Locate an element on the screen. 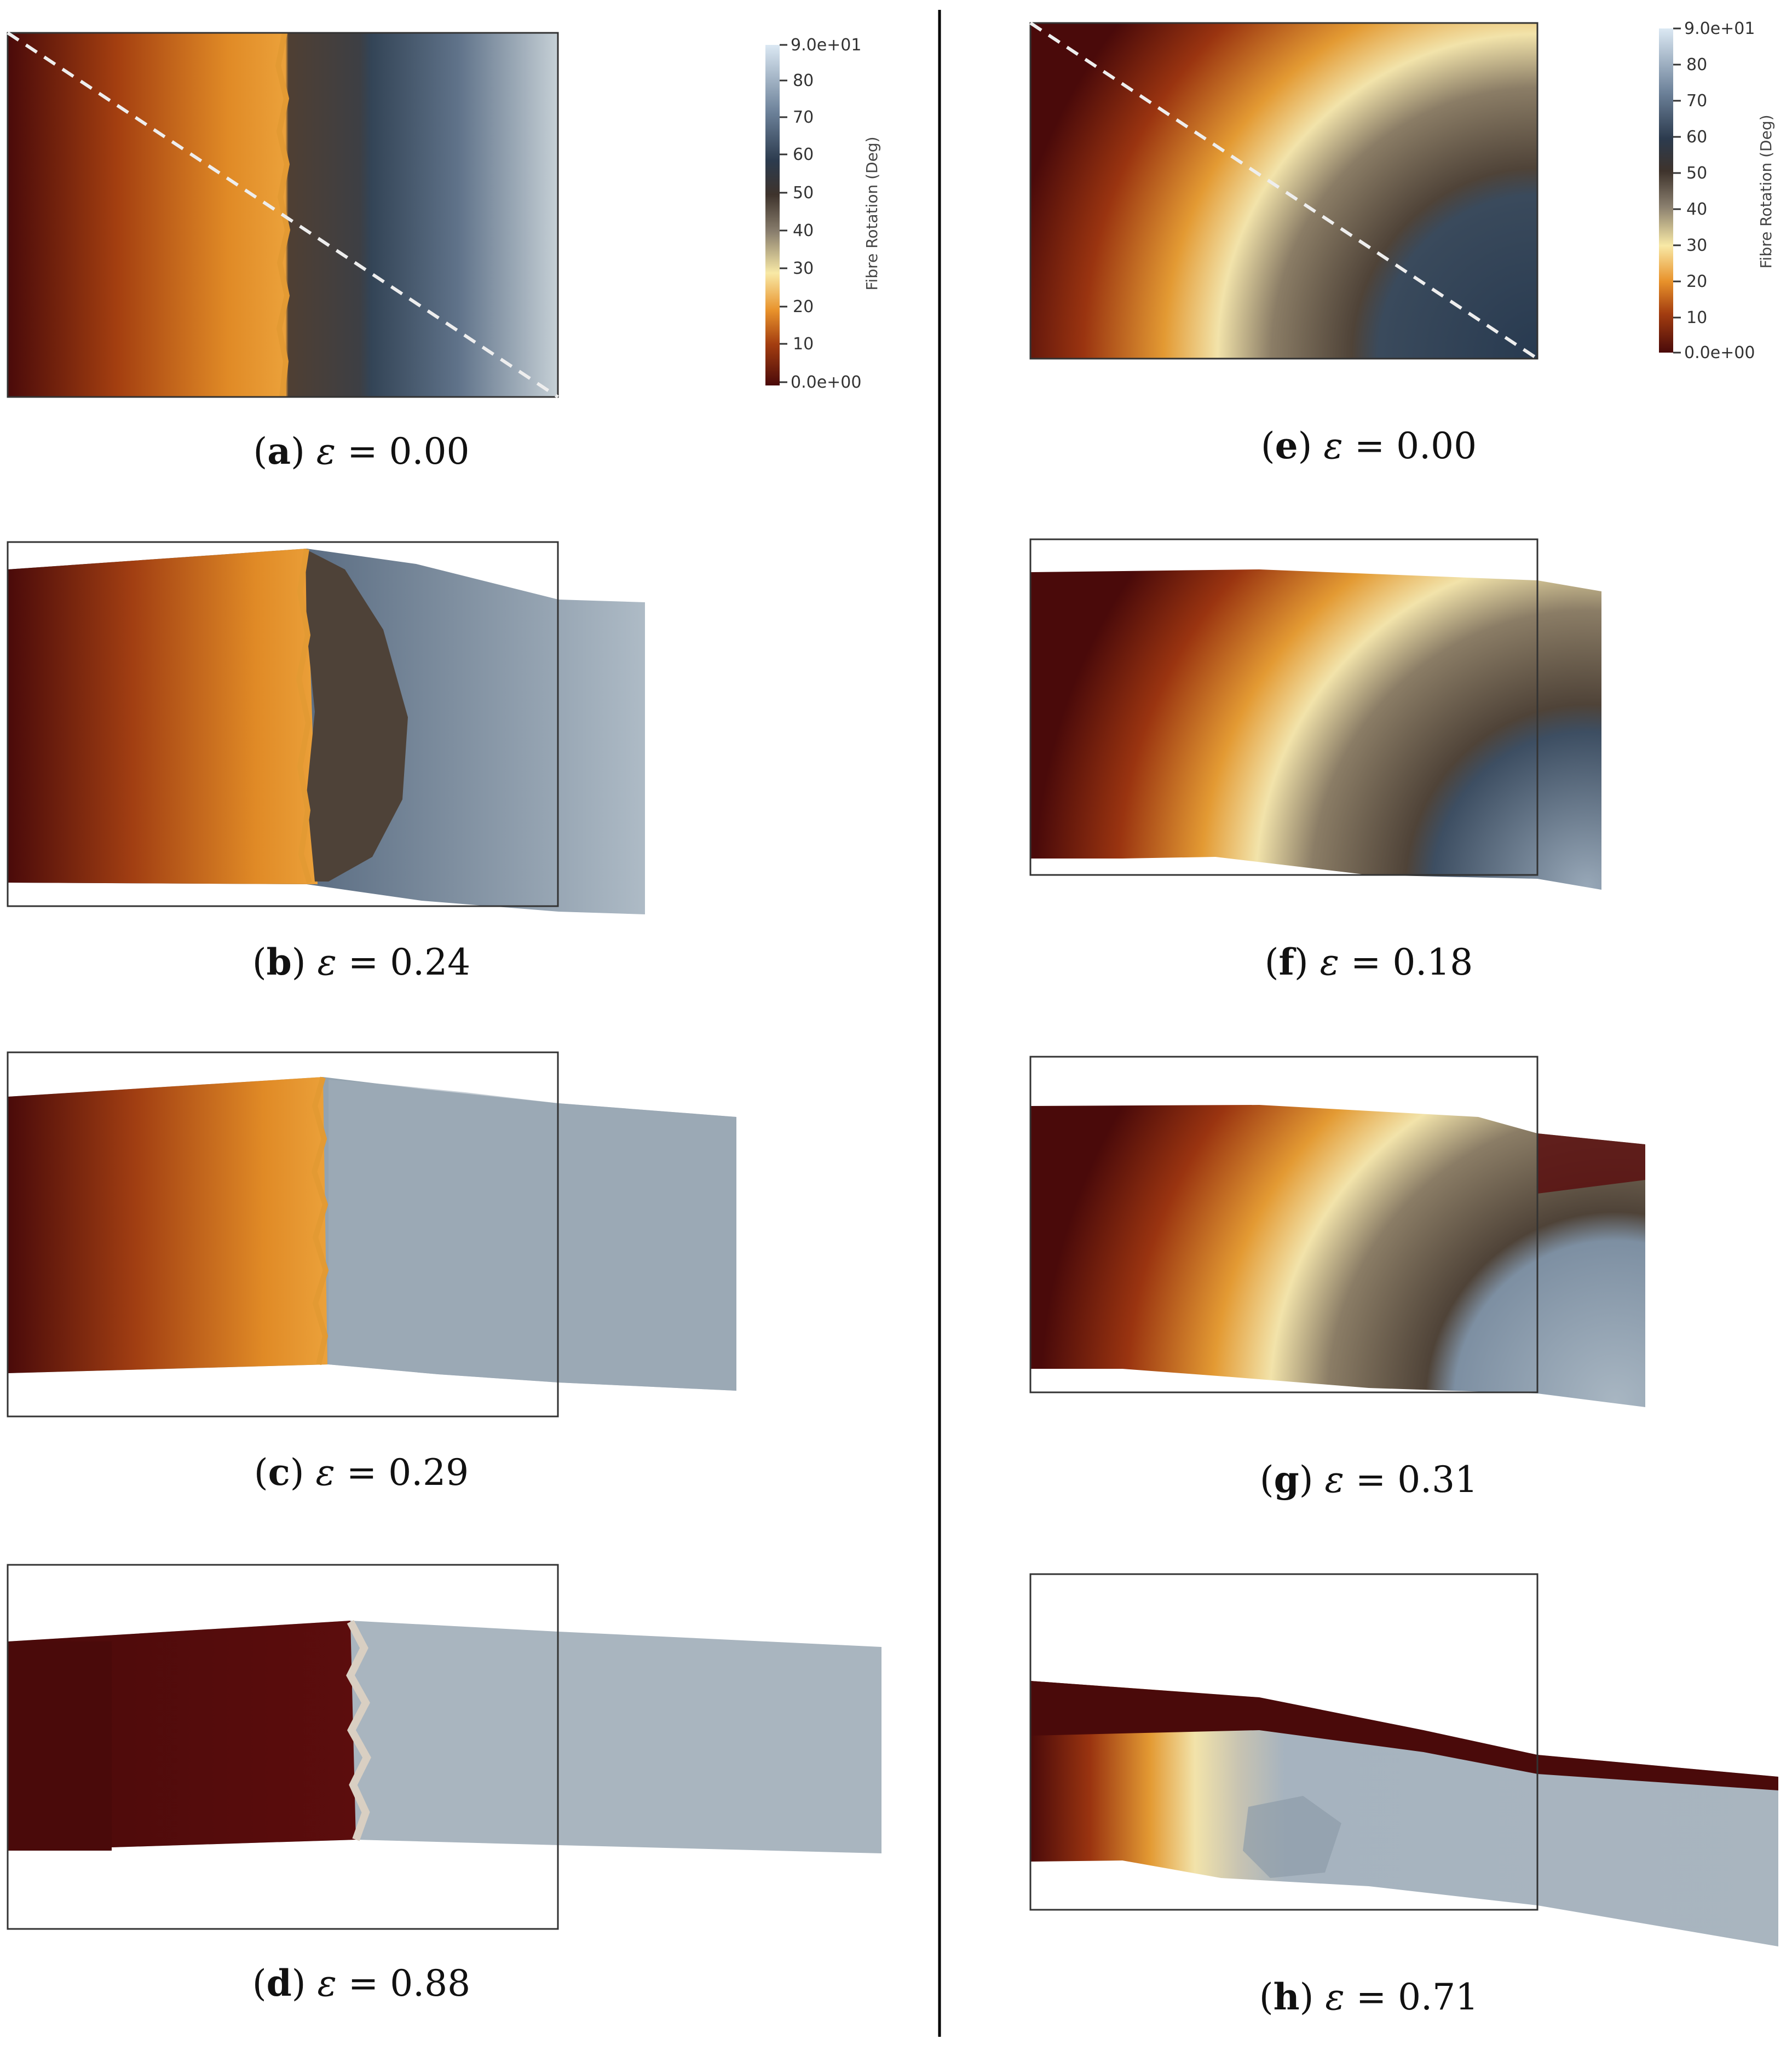 The image size is (1792, 2045). caption-c: (c) ε = 0.29 is located at coordinates (361, 1473).